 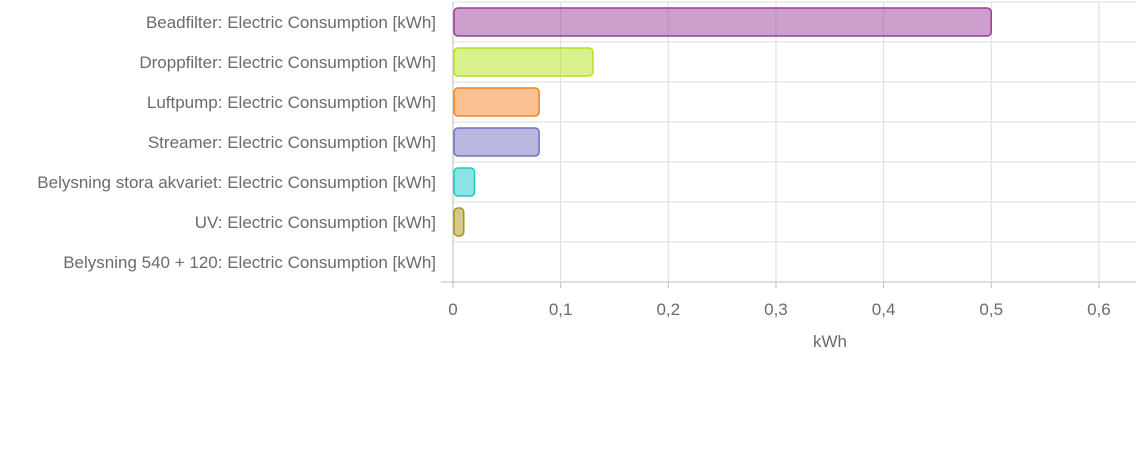 I want to click on category-label: Streamer: Electric Consumption [kWh], so click(x=292, y=142).